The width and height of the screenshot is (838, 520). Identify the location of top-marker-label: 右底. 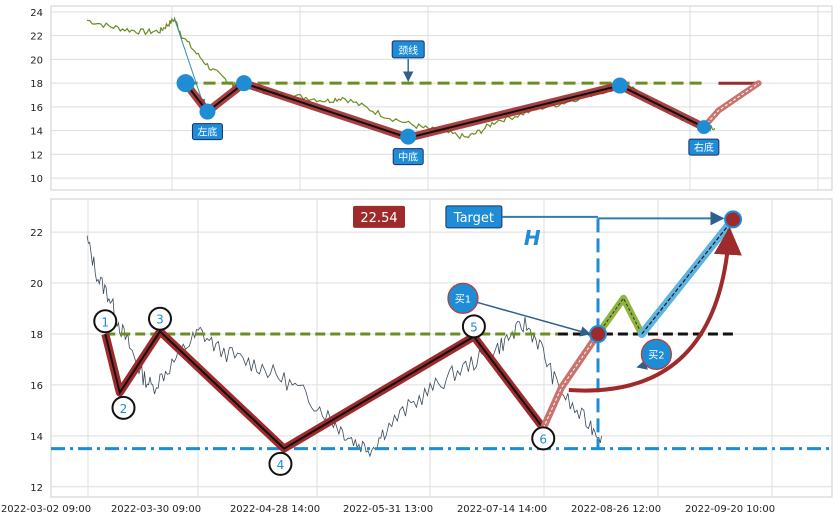
(704, 147).